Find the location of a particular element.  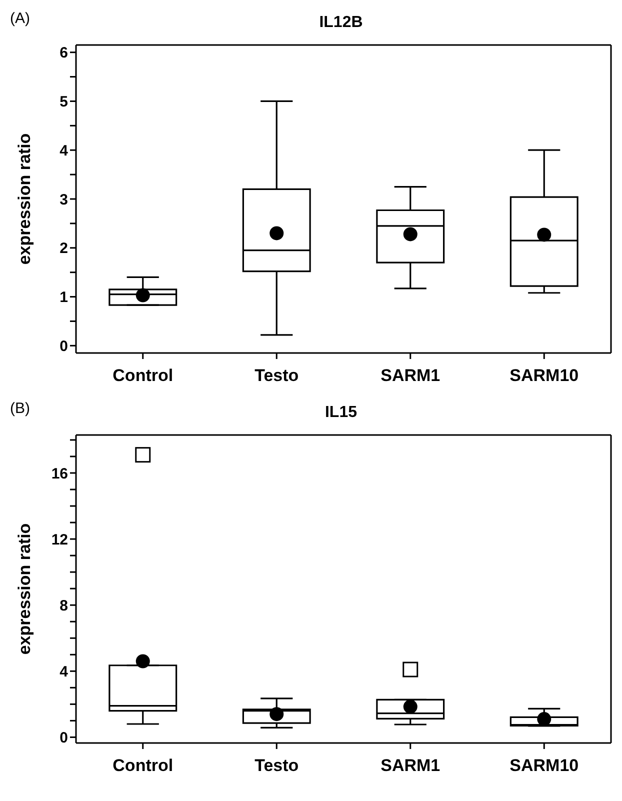

y-tick-label: 8 is located at coordinates (64, 605).